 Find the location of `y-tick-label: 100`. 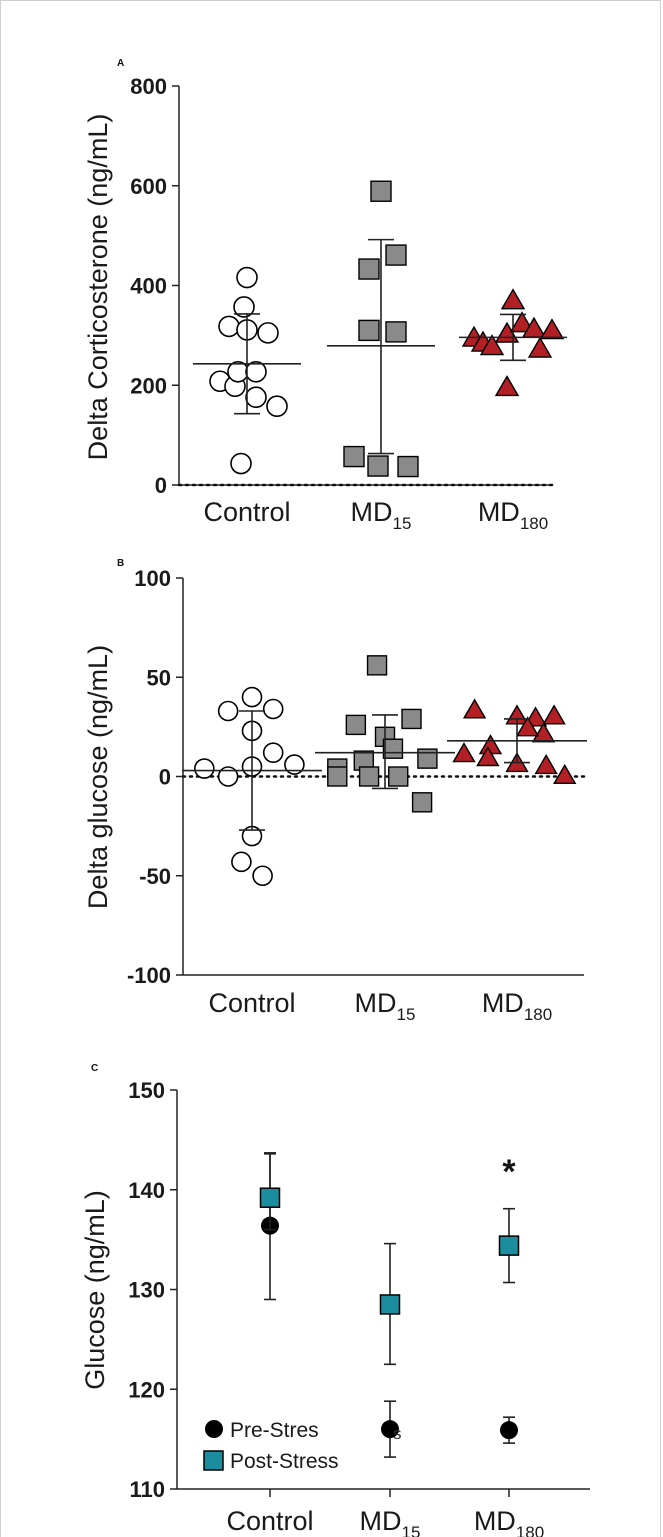

y-tick-label: 100 is located at coordinates (152, 578).